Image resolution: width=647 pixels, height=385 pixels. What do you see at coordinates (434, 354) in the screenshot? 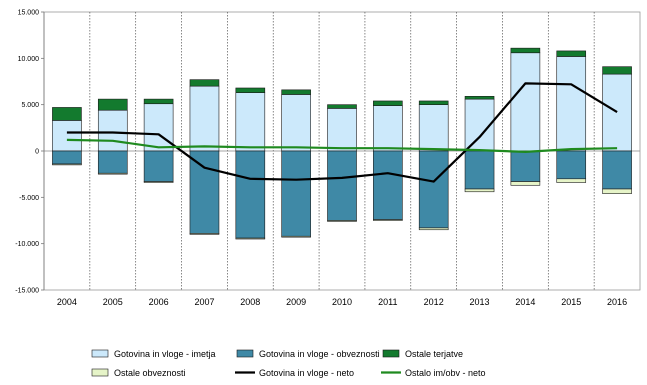
I see `legend-label: Ostale terjatve` at bounding box center [434, 354].